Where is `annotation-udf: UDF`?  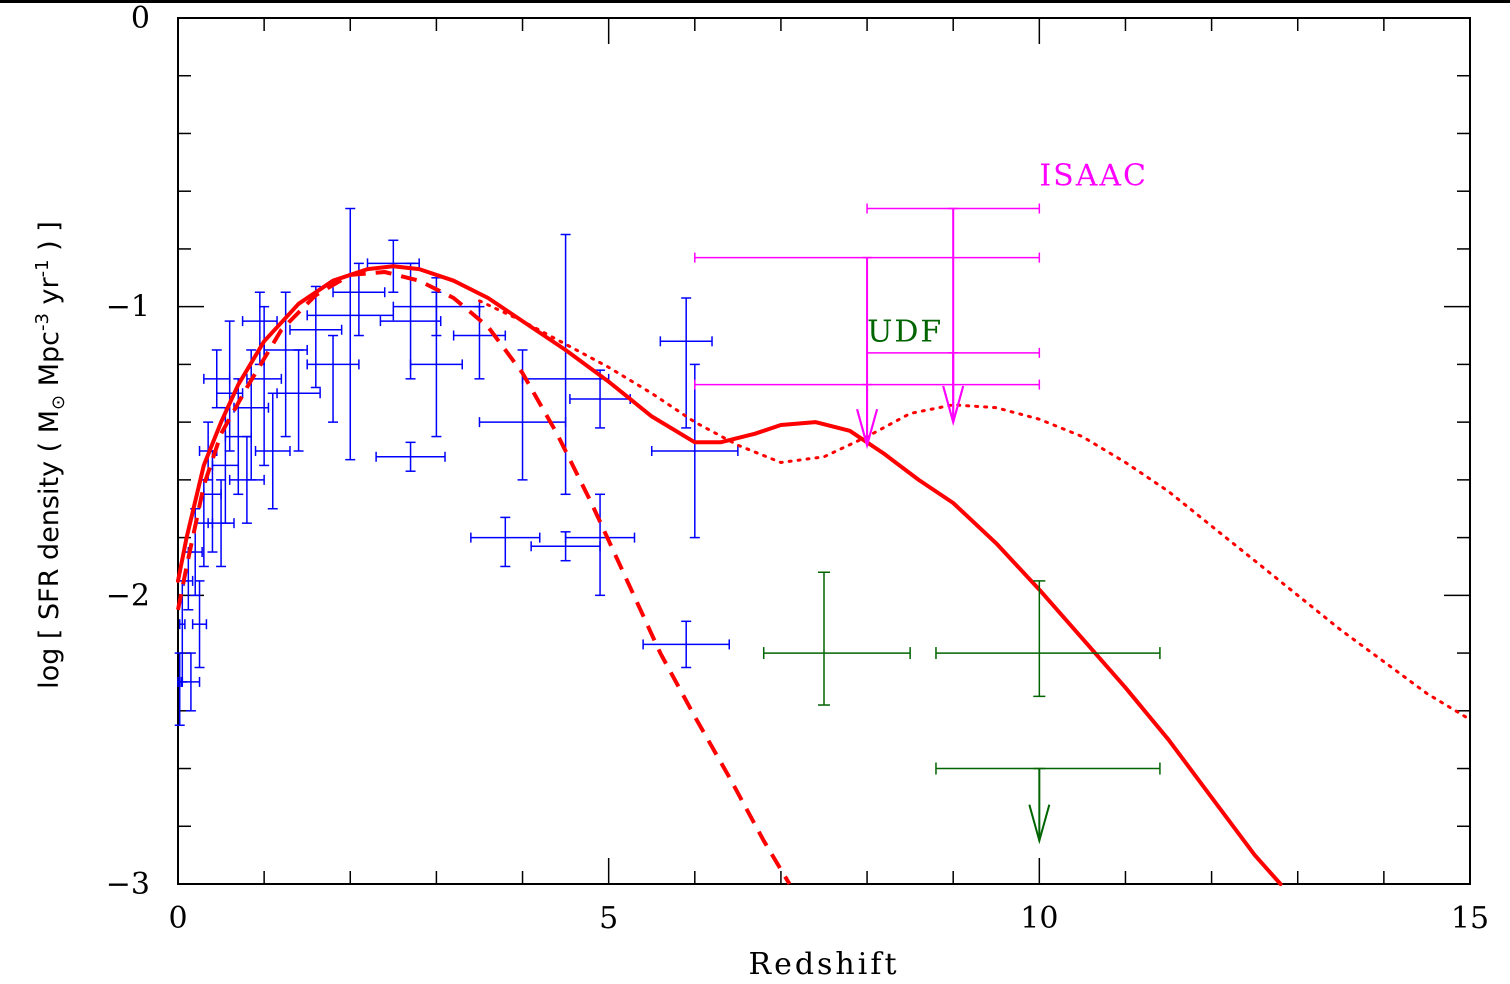
annotation-udf: UDF is located at coordinates (905, 331).